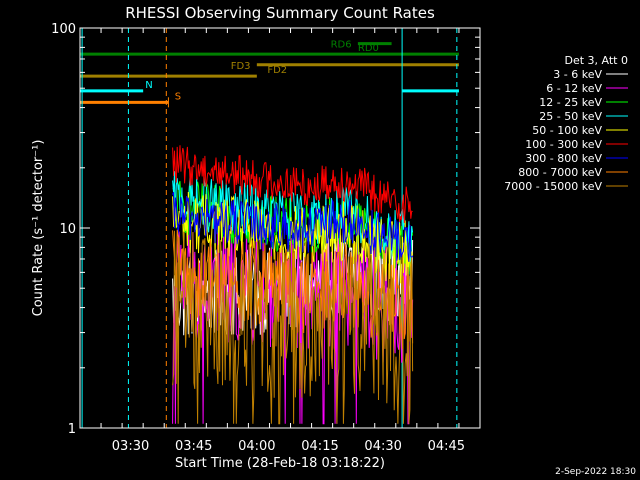 The width and height of the screenshot is (640, 480). Describe the element at coordinates (148, 85) in the screenshot. I see `flag-label-n: N` at that location.